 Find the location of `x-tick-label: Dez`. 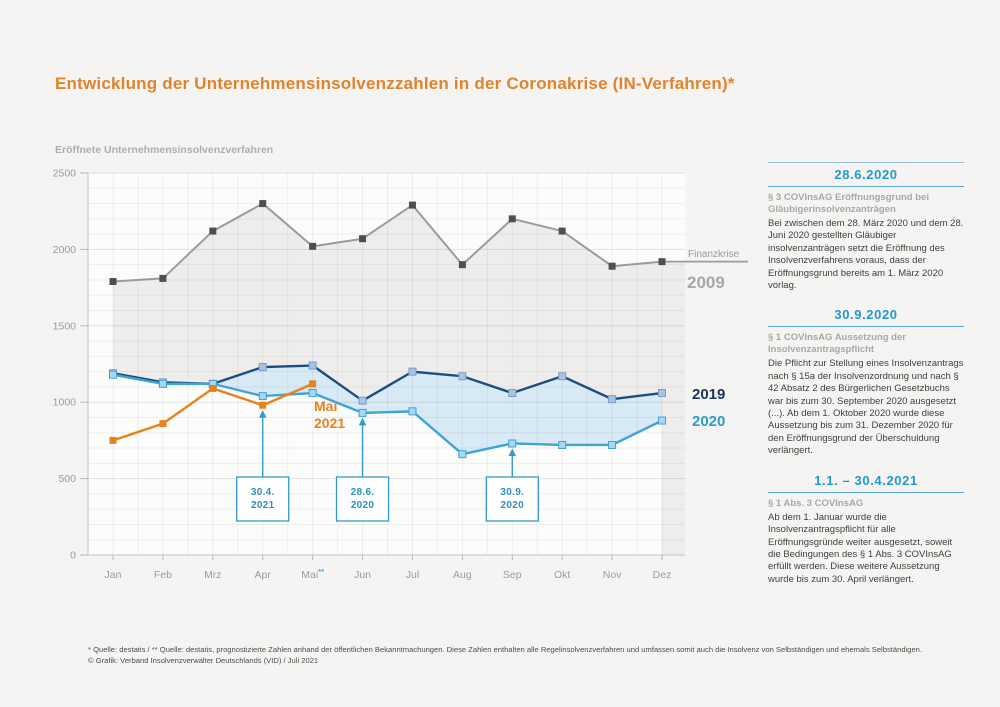

x-tick-label: Dez is located at coordinates (662, 575).